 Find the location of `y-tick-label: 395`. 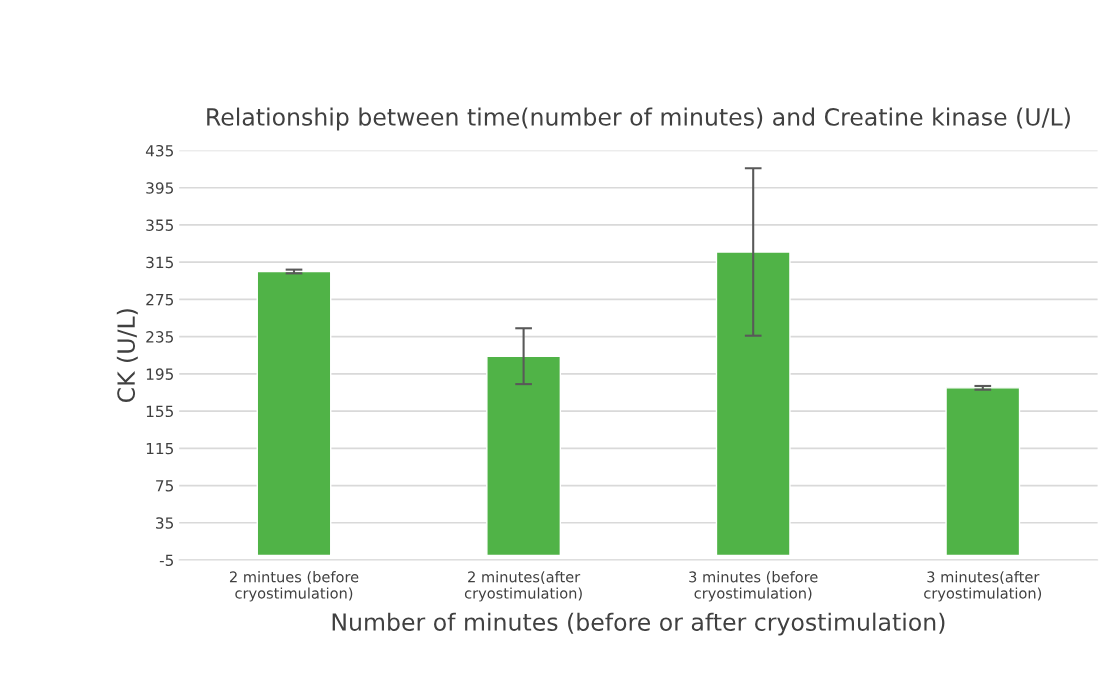

y-tick-label: 395 is located at coordinates (159, 188).